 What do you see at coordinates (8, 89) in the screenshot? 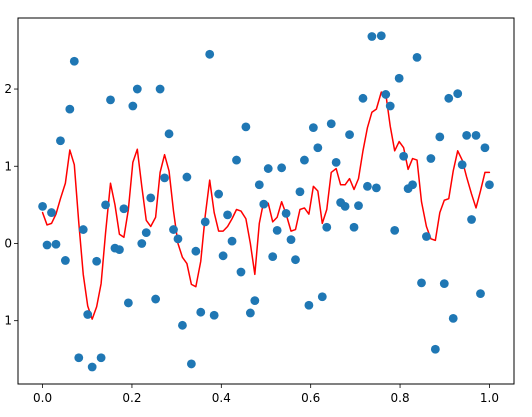
I see `y-tick-label: 2` at bounding box center [8, 89].